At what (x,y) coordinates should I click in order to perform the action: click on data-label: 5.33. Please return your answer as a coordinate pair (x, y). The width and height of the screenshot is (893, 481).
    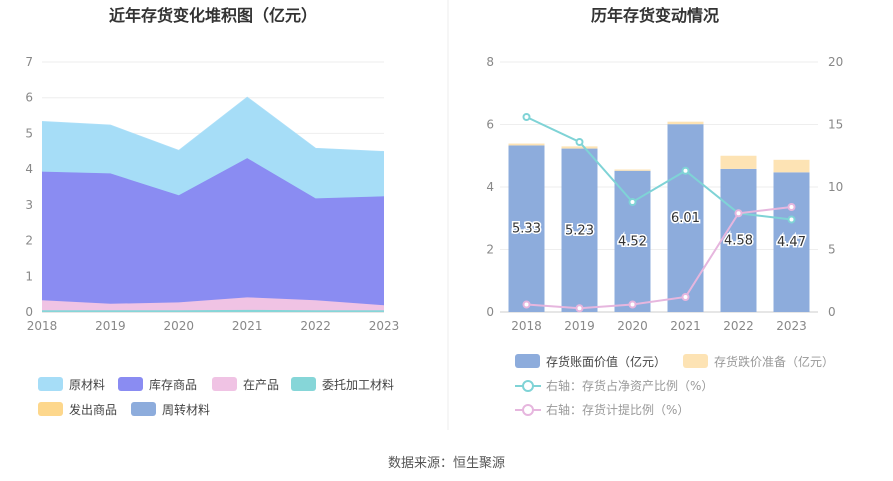
    Looking at the image, I should click on (526, 229).